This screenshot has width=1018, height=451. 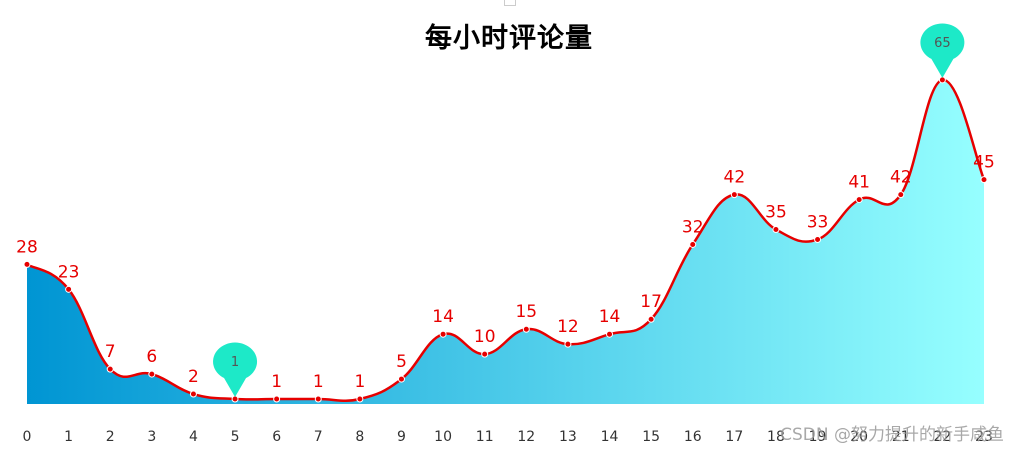 What do you see at coordinates (984, 437) in the screenshot?
I see `x-tick-label: 23` at bounding box center [984, 437].